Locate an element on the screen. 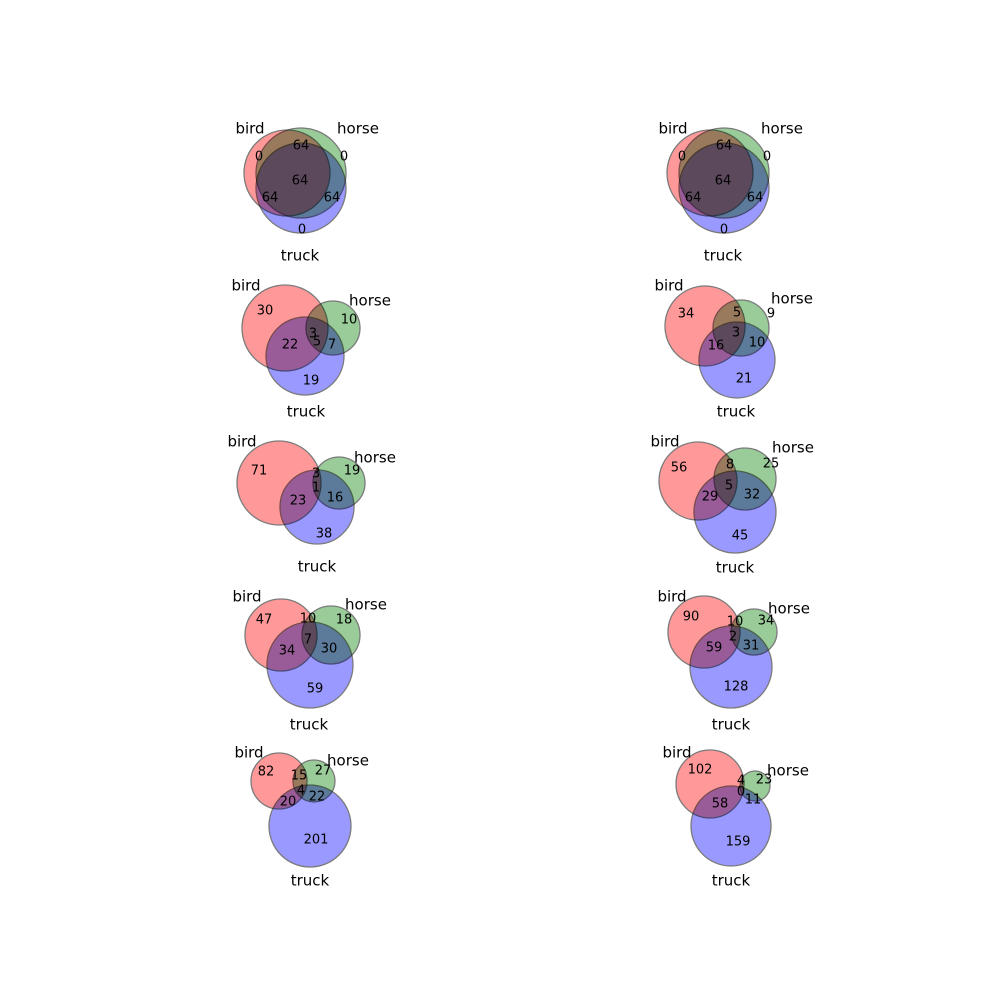 The width and height of the screenshot is (1000, 1000). venn-panel-7: bird horse truck 47 18 59 10 34 30 7 is located at coordinates (309, 661).